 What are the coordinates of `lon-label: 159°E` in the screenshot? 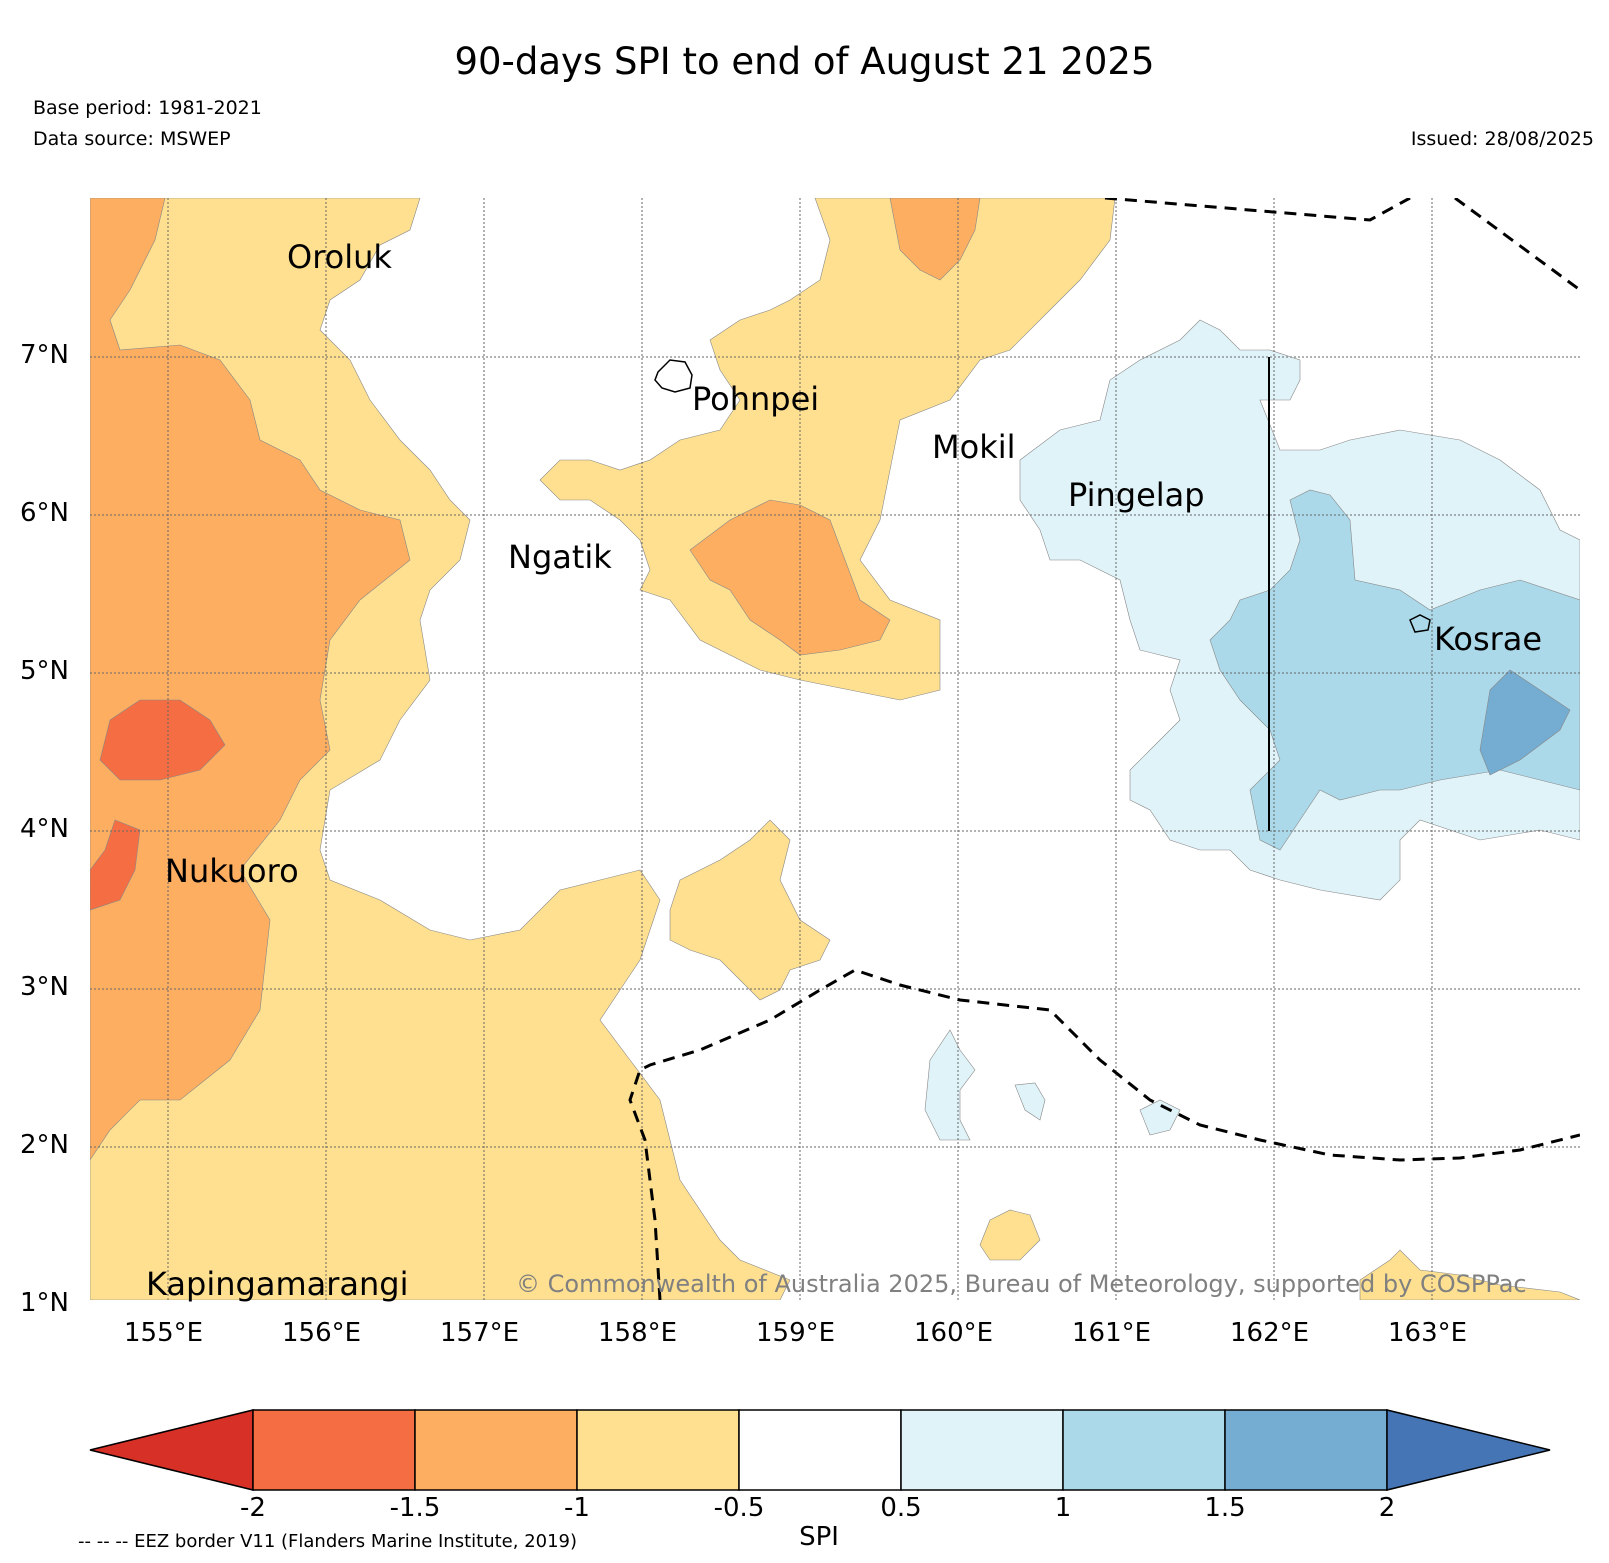 It's located at (796, 1333).